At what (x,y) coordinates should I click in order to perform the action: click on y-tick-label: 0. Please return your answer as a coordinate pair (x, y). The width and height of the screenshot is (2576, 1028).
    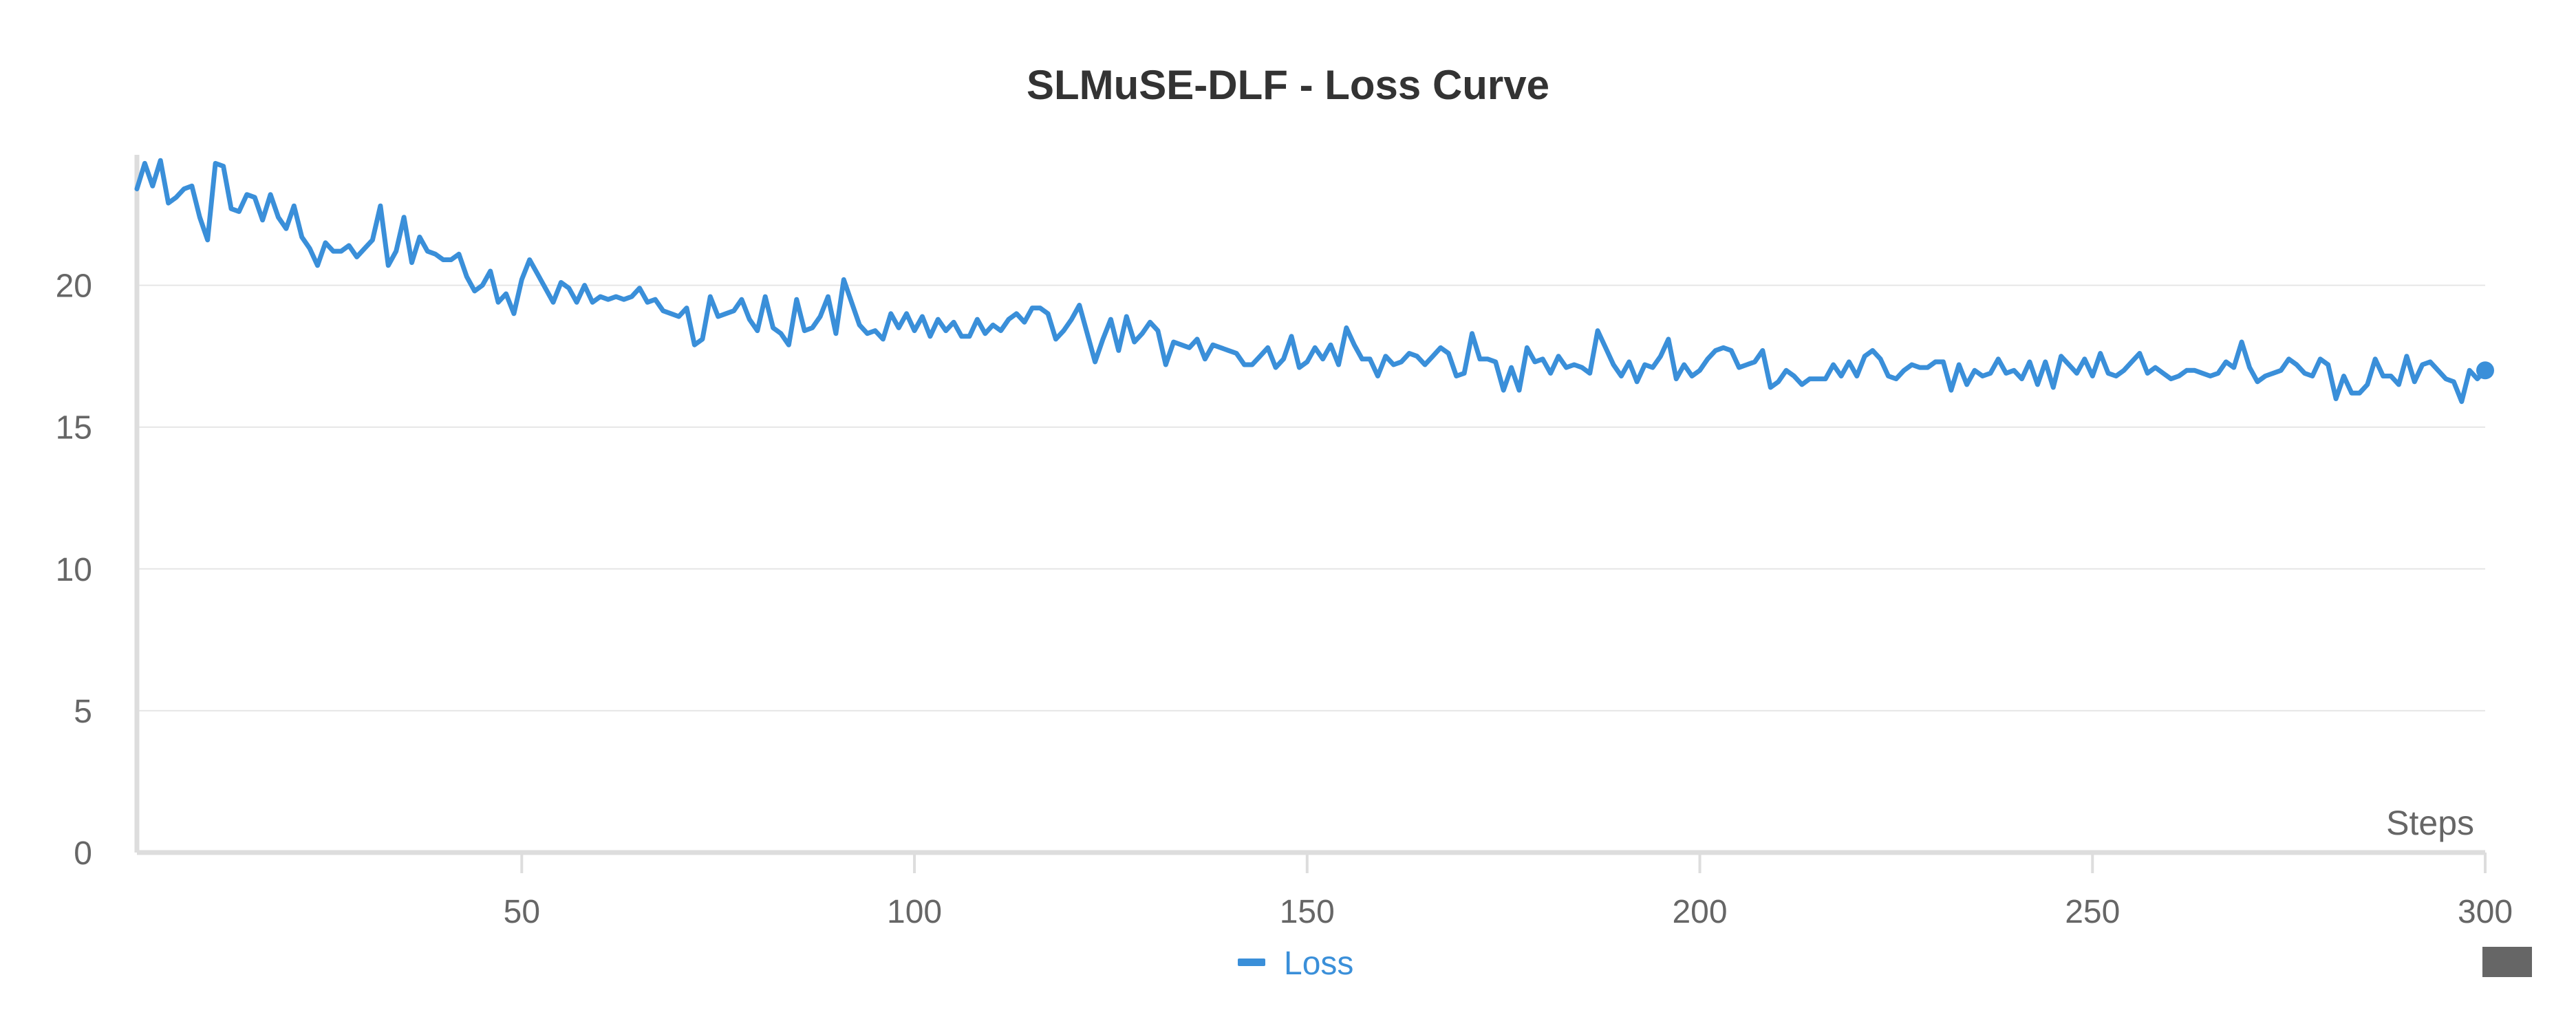
    Looking at the image, I should click on (83, 853).